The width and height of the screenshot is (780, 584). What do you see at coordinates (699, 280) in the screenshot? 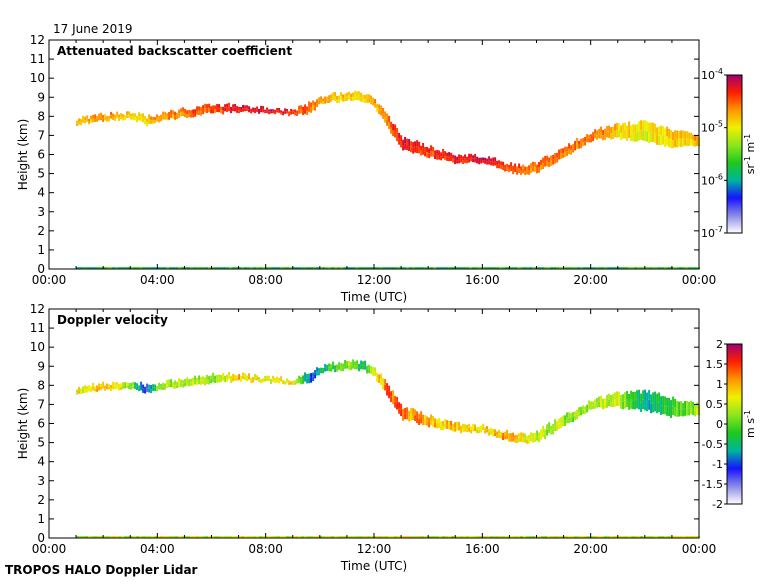
I see `x-tick-label: 00:00` at bounding box center [699, 280].